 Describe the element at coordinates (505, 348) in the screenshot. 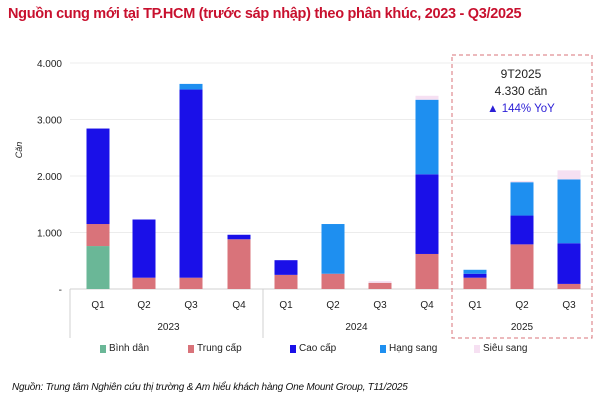

I see `legend-label: Siêu sang` at that location.